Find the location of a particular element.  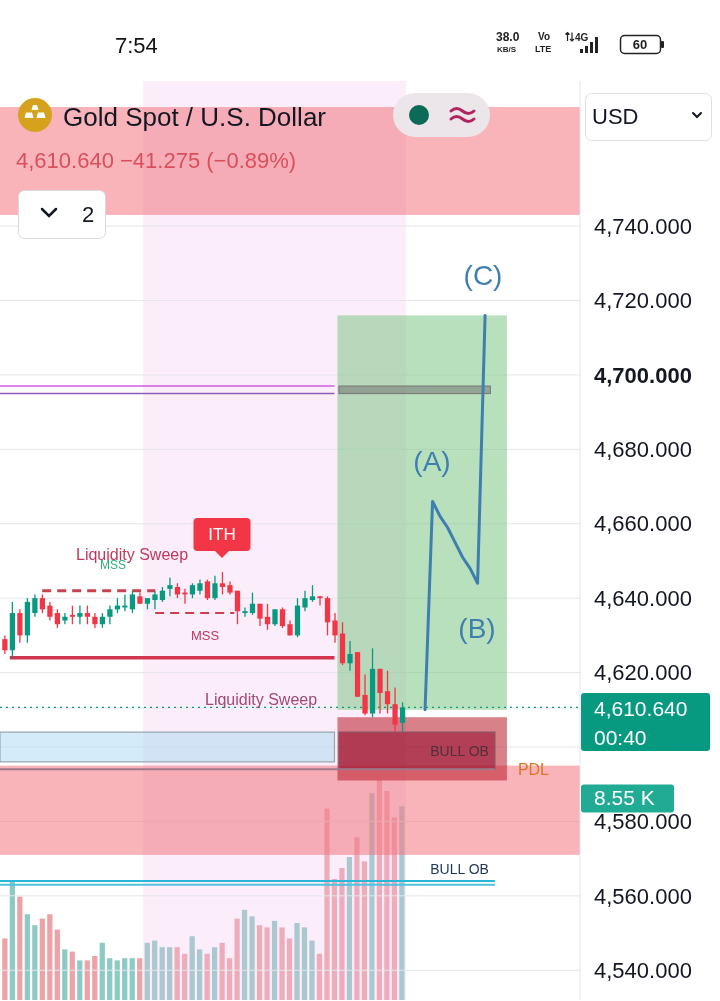

y-tick-label: 4,660.000 is located at coordinates (643, 524).